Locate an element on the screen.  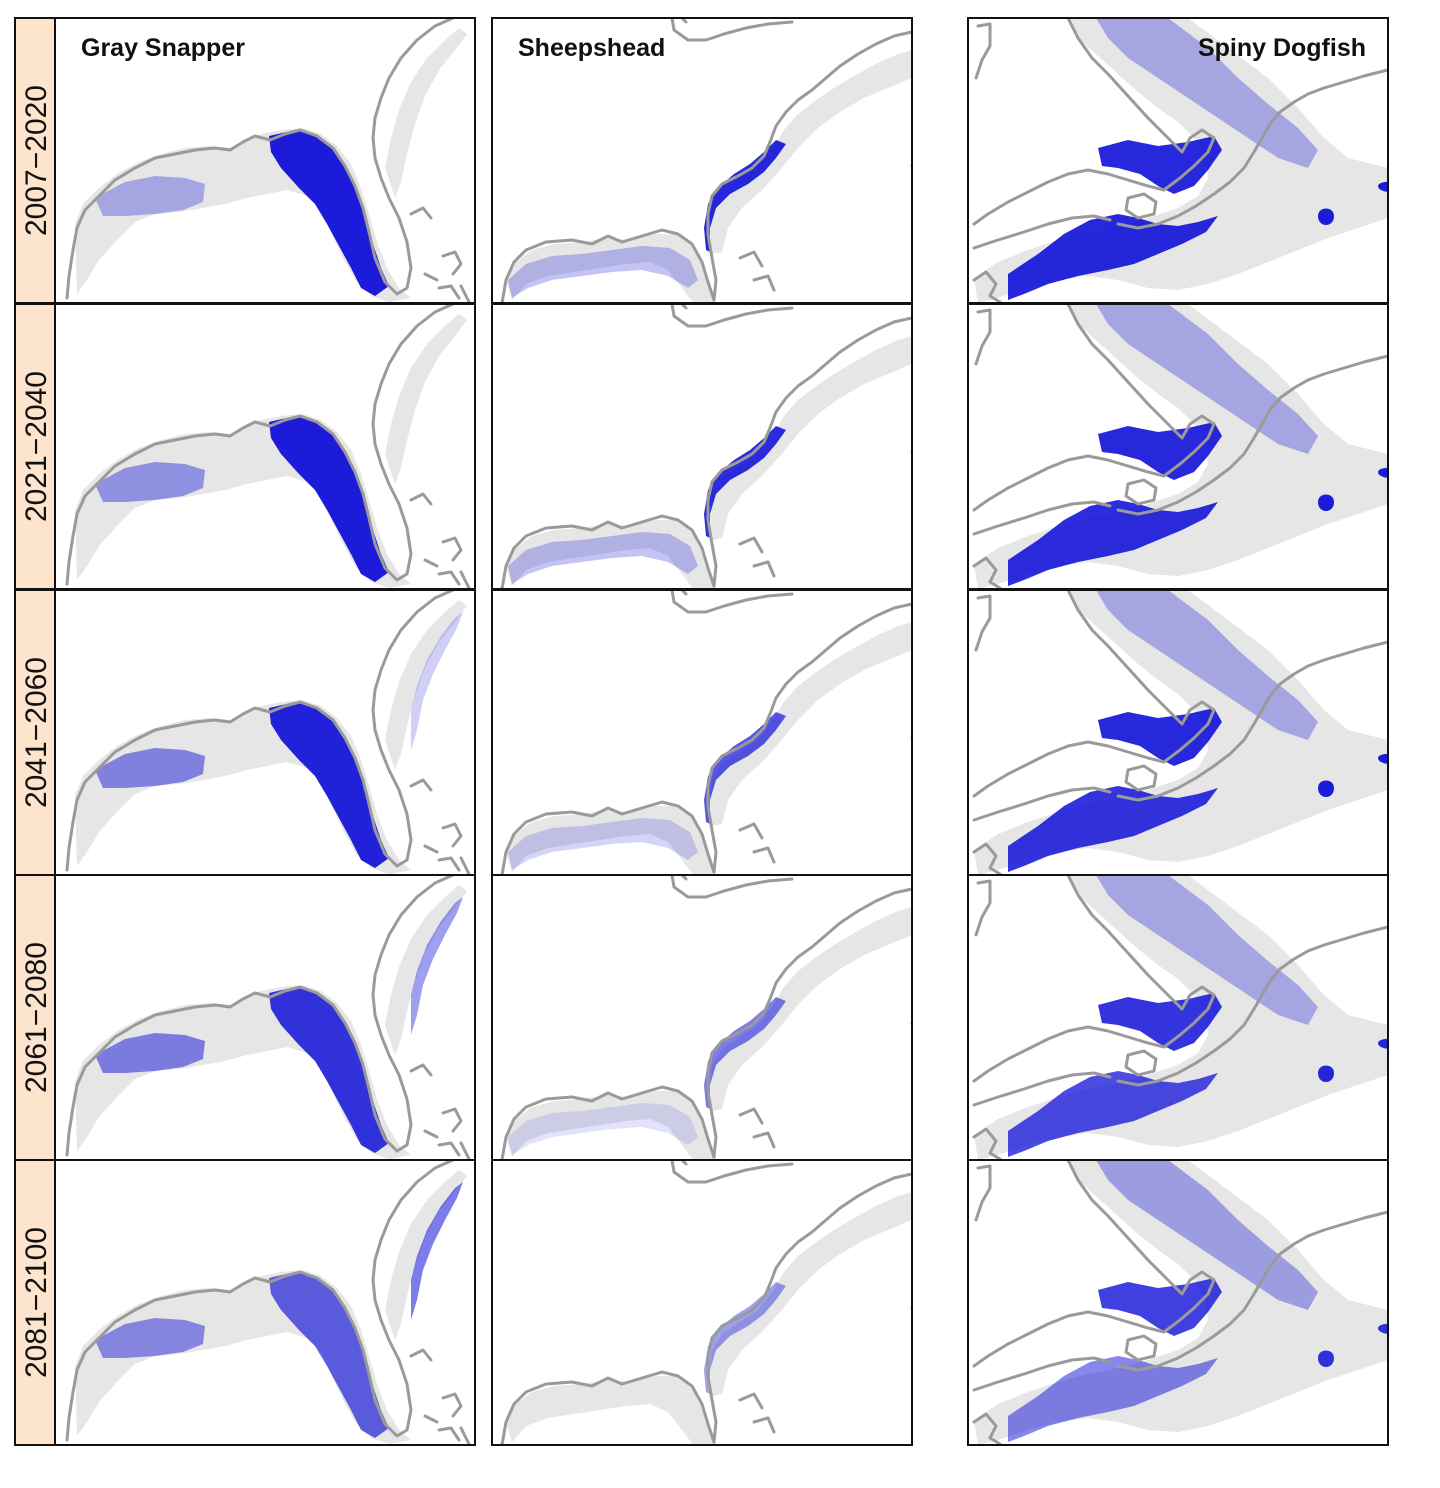
period-label: 2041−2060 is located at coordinates (36, 732).